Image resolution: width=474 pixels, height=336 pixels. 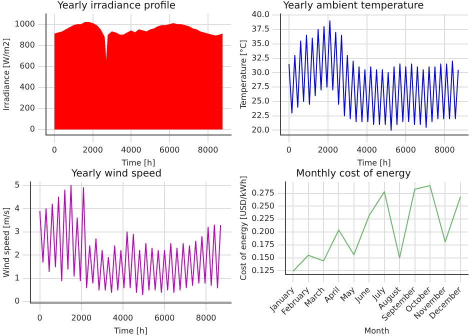 What do you see at coordinates (263, 245) in the screenshot?
I see `y-tick-label: 0.175` at bounding box center [263, 245].